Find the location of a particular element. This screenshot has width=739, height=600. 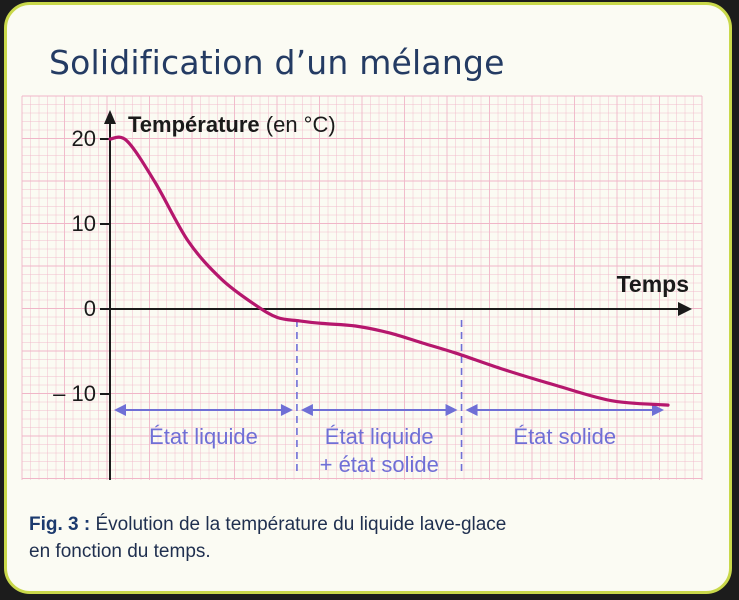

x-axis-arrowhead is located at coordinates (685, 309).